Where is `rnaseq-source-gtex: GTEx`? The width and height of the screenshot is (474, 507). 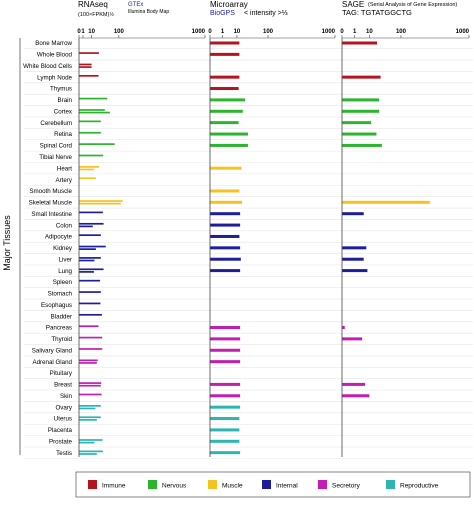 rnaseq-source-gtex: GTEx is located at coordinates (135, 5).